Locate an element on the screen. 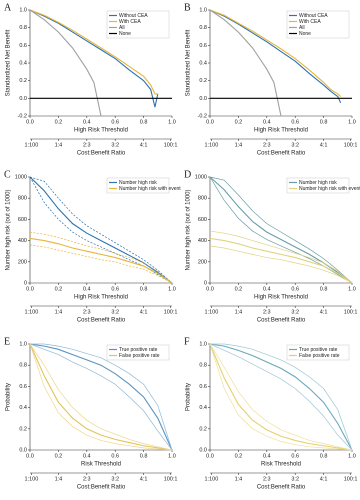  y-axis-label: Number high risk (out of 1000) is located at coordinates (9, 229).